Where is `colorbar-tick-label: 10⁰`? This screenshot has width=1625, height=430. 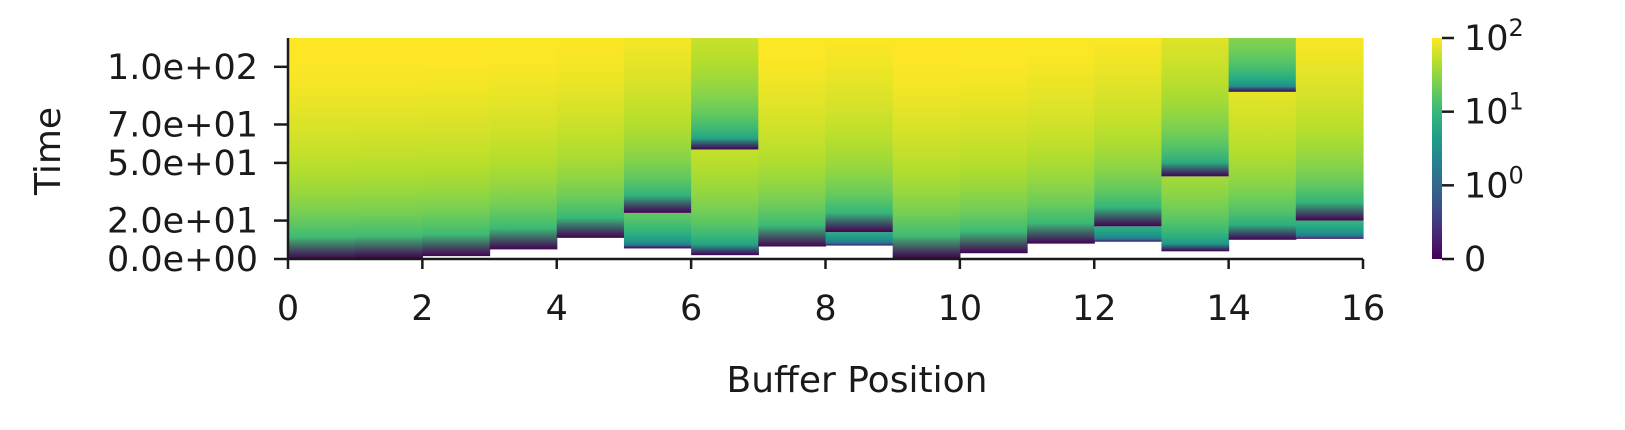 colorbar-tick-label: 10⁰ is located at coordinates (1494, 183).